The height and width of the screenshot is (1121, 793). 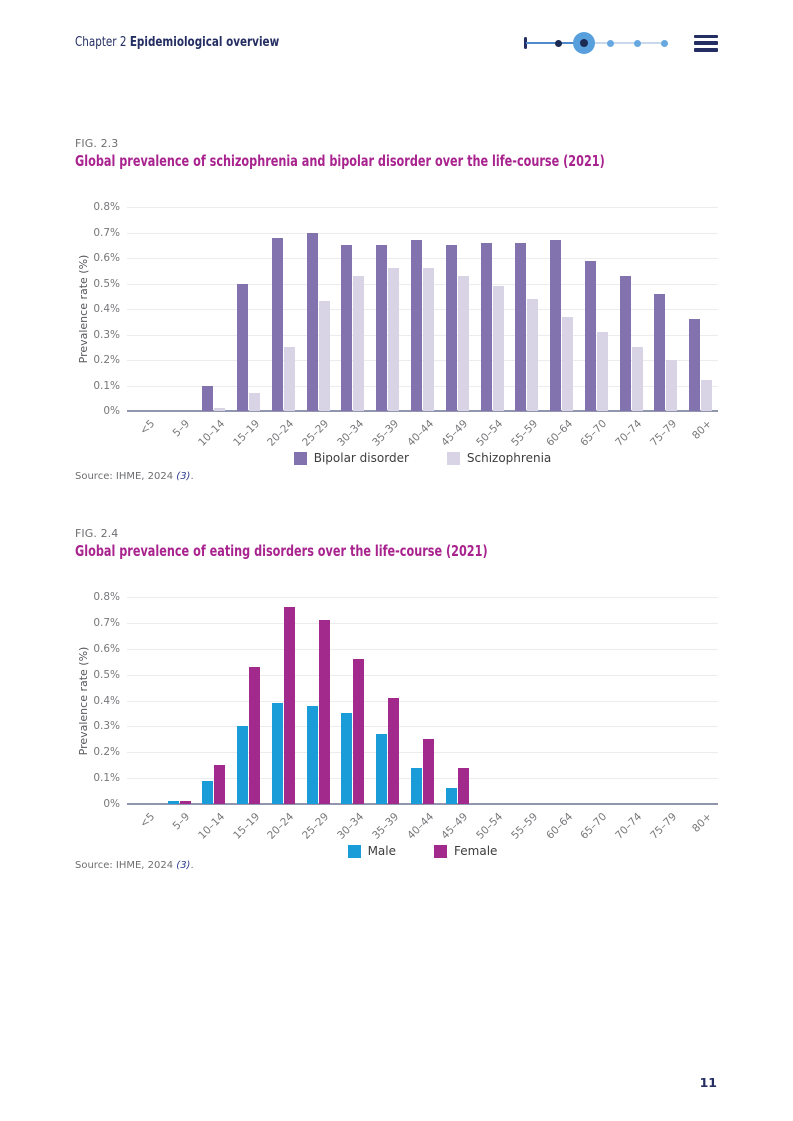 I want to click on chart-legend: Bipolar disorder Schizophrenia, so click(x=422, y=458).